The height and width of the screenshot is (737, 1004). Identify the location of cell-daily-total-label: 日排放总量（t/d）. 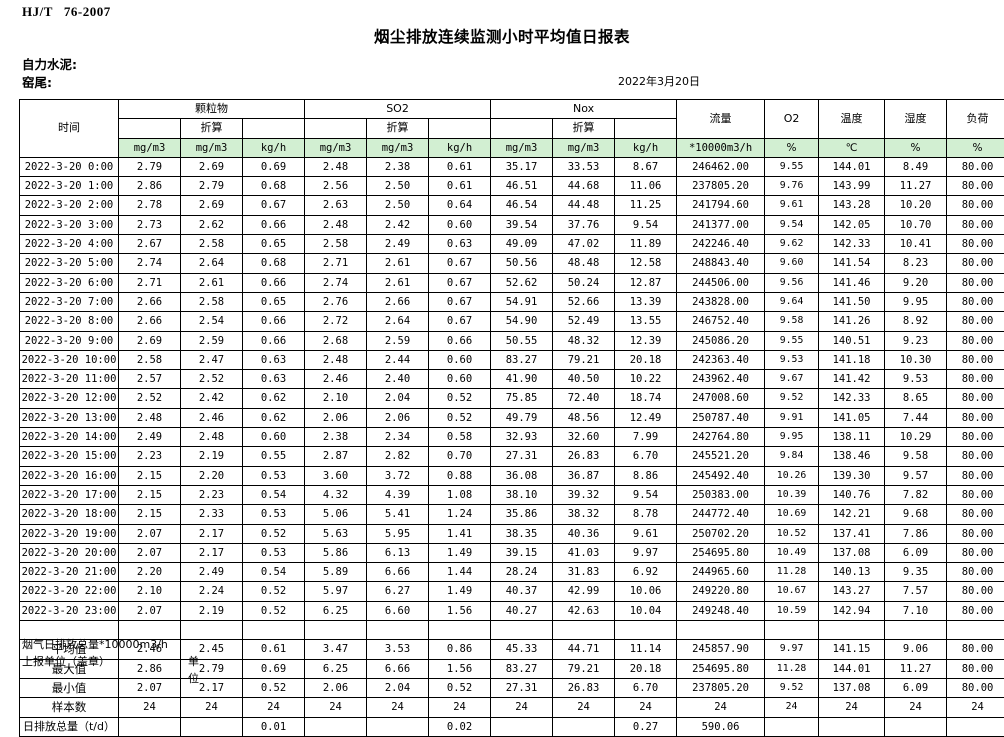
(69, 726).